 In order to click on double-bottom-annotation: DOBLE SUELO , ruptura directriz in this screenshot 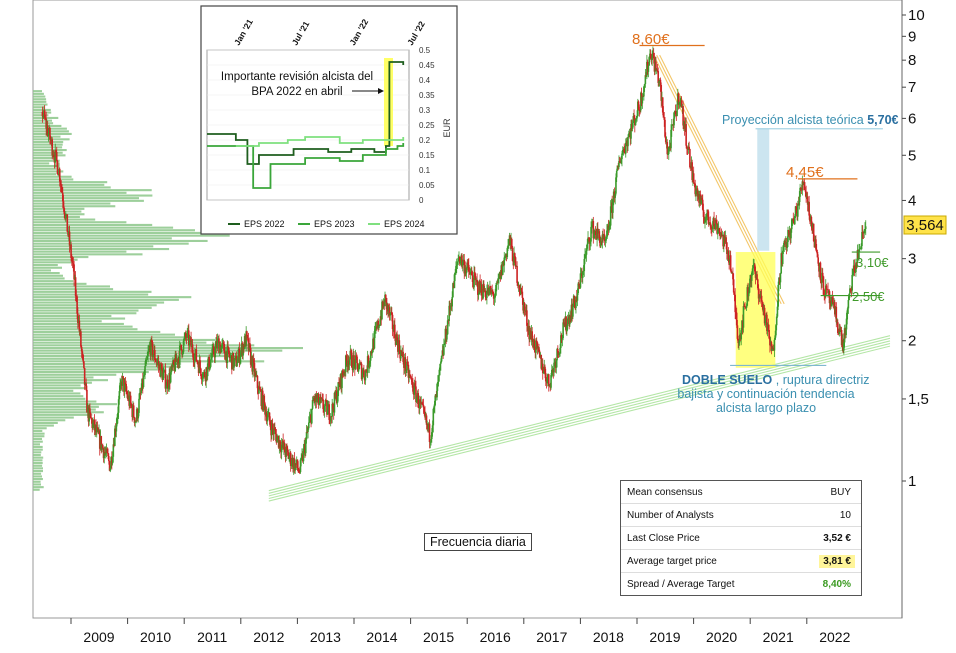, I will do `click(776, 380)`.